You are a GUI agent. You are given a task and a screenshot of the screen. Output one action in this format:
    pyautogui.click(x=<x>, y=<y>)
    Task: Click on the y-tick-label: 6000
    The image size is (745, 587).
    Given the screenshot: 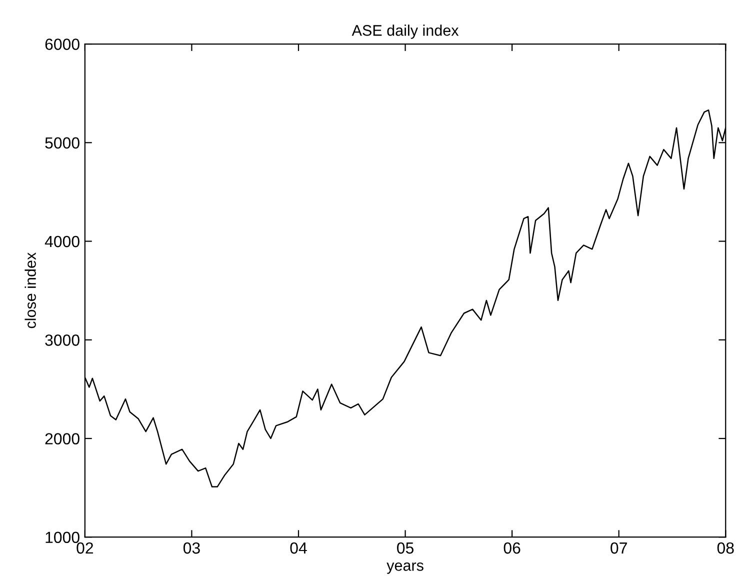 What is the action you would take?
    pyautogui.click(x=62, y=44)
    